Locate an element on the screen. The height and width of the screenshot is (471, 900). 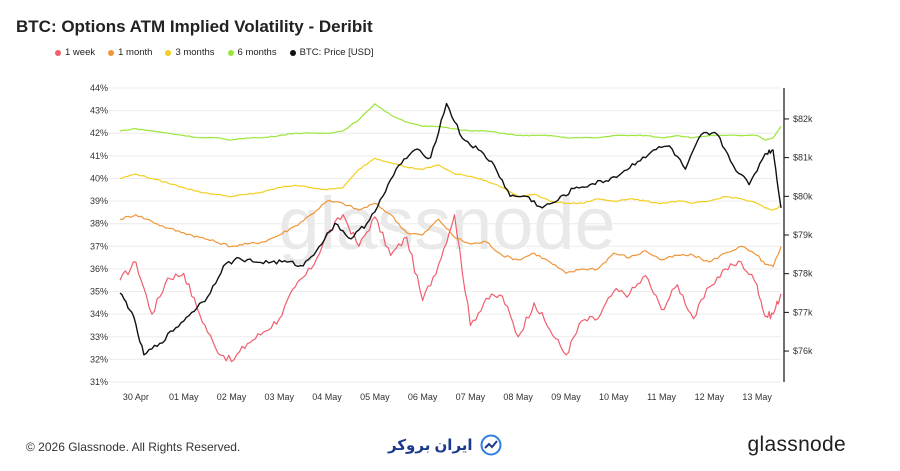
series-line-3-months is located at coordinates (450, 184).